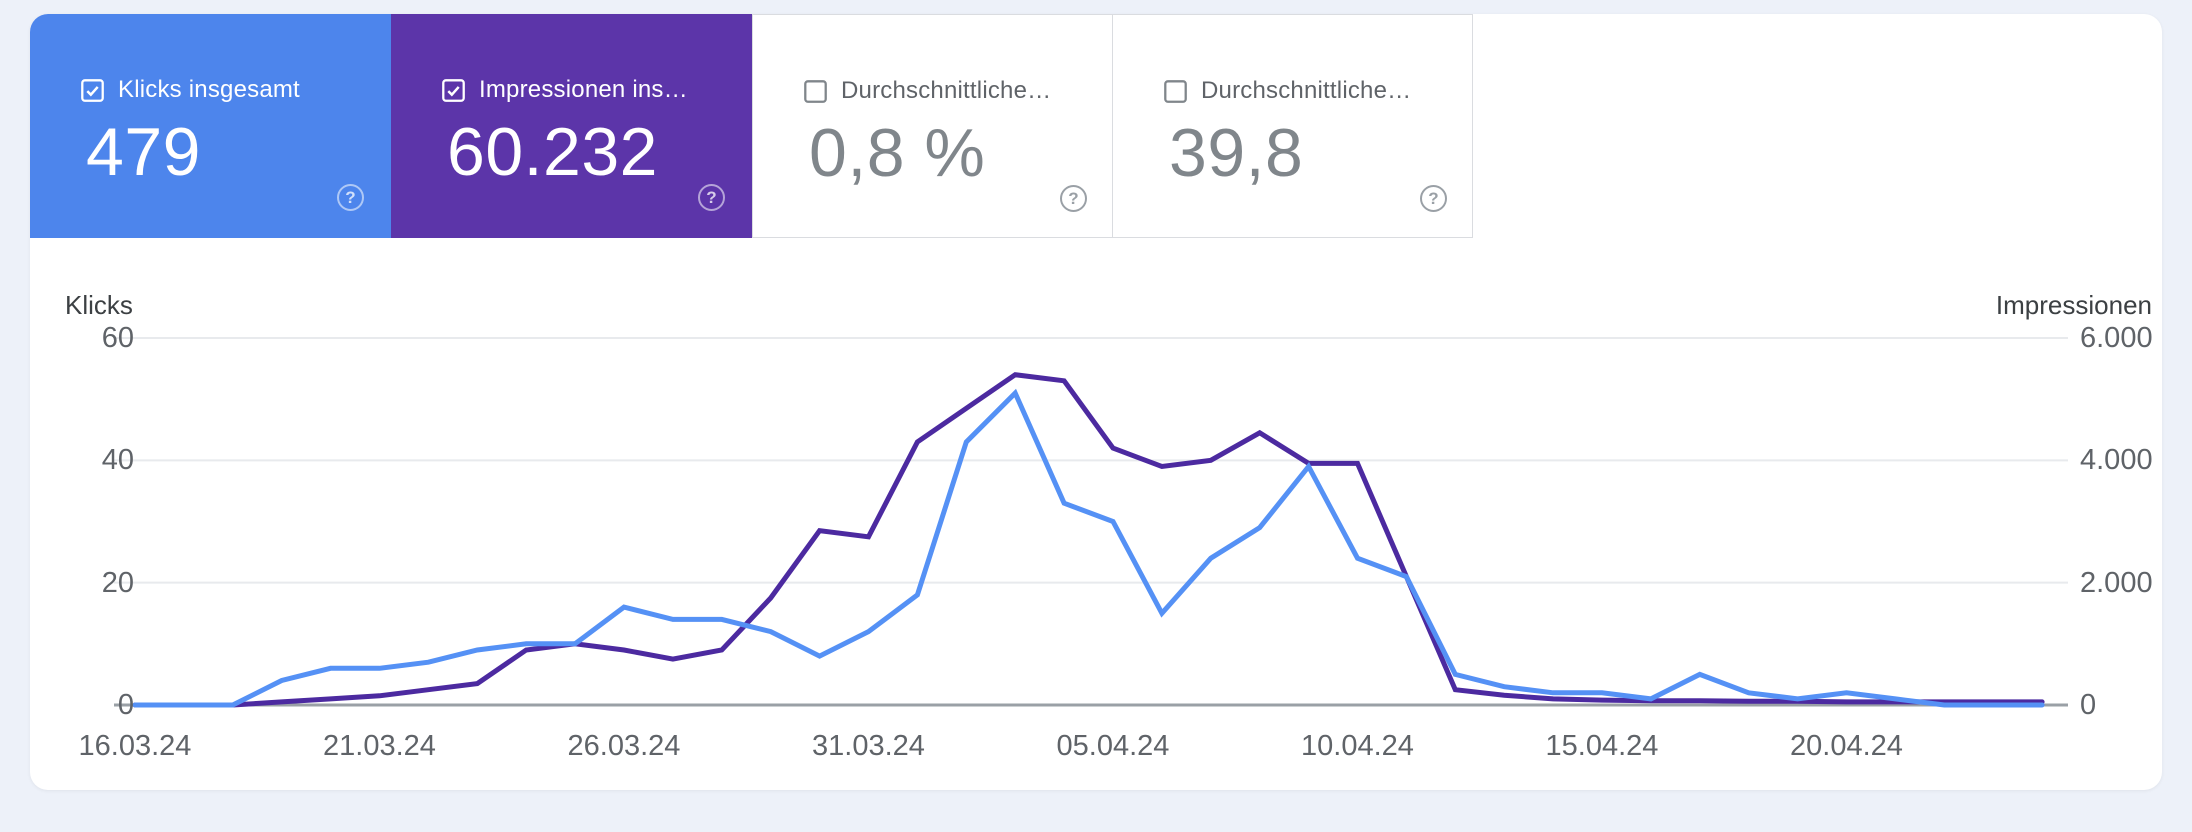 Image resolution: width=2192 pixels, height=832 pixels. Describe the element at coordinates (210, 126) in the screenshot. I see `card-total-clicks: Klicks insgesamt 479 ?` at that location.